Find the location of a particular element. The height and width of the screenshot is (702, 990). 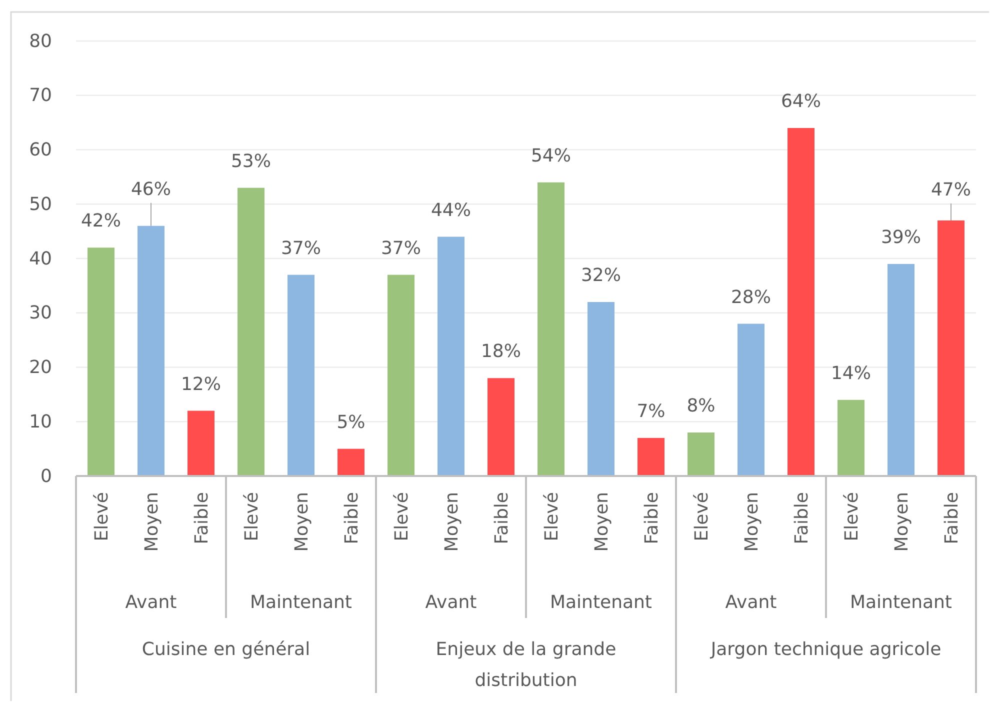

data-label: 53% is located at coordinates (251, 161).